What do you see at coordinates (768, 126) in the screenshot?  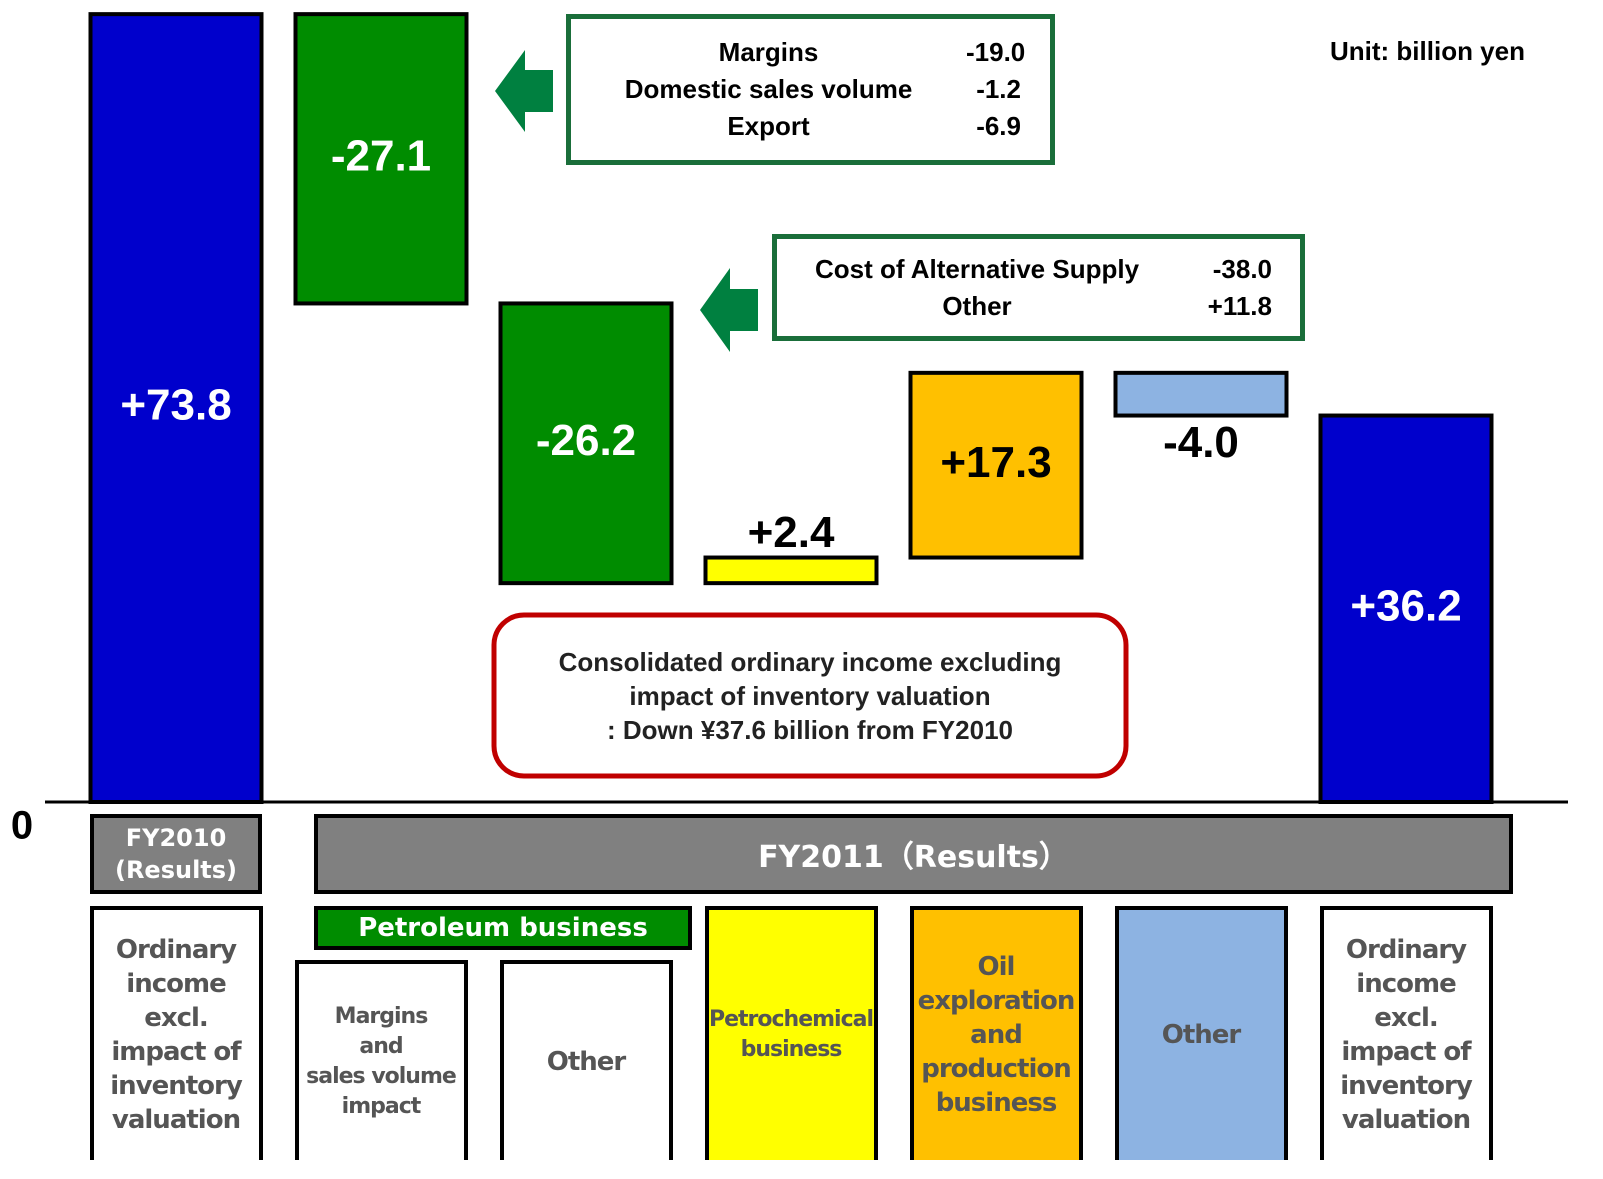 I see `callout-label: Export` at bounding box center [768, 126].